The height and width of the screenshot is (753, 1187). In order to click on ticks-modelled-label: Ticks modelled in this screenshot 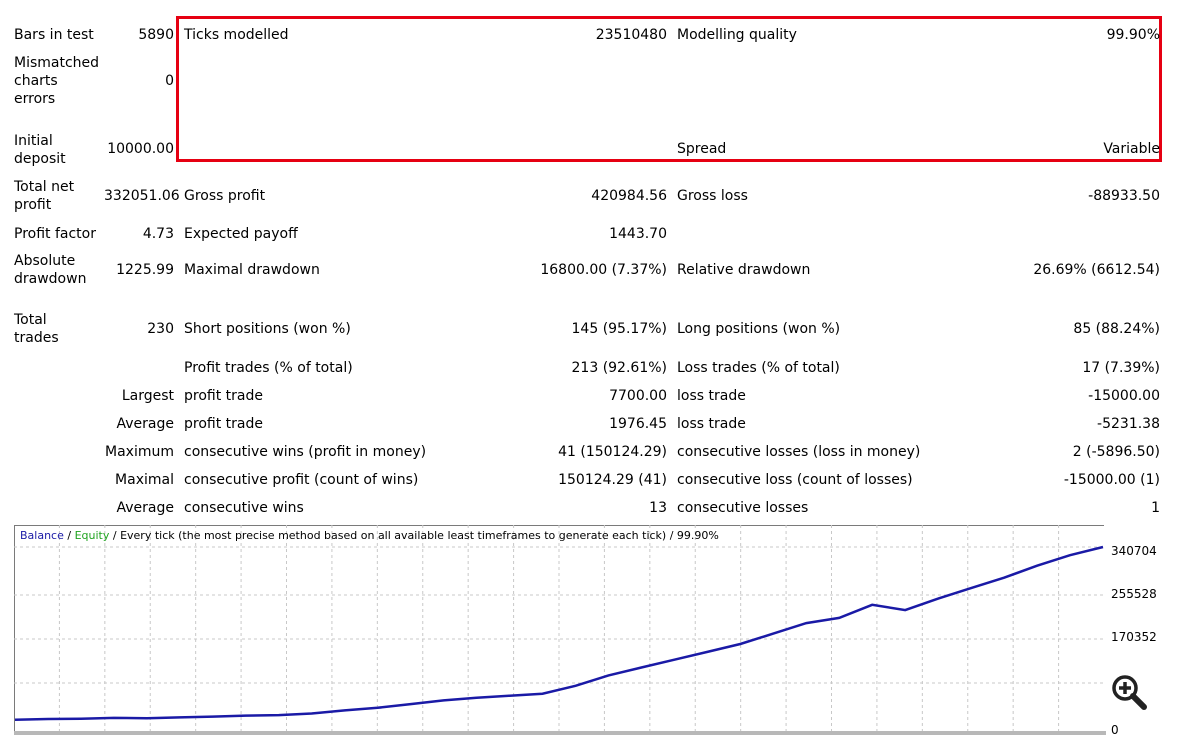, I will do `click(236, 35)`.